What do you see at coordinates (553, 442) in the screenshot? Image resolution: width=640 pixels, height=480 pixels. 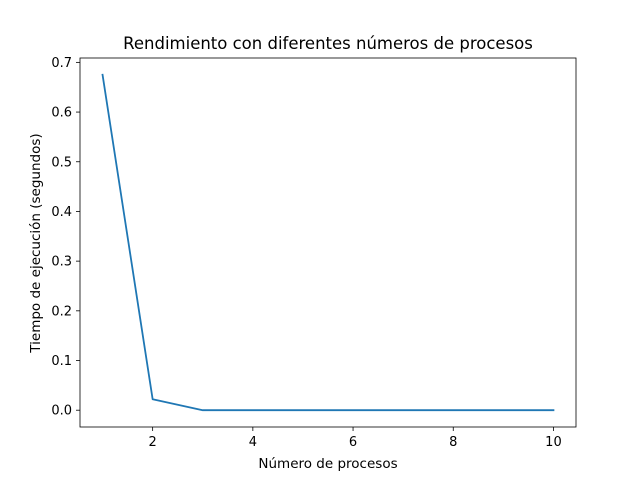 I see `x-tick-label: 10` at bounding box center [553, 442].